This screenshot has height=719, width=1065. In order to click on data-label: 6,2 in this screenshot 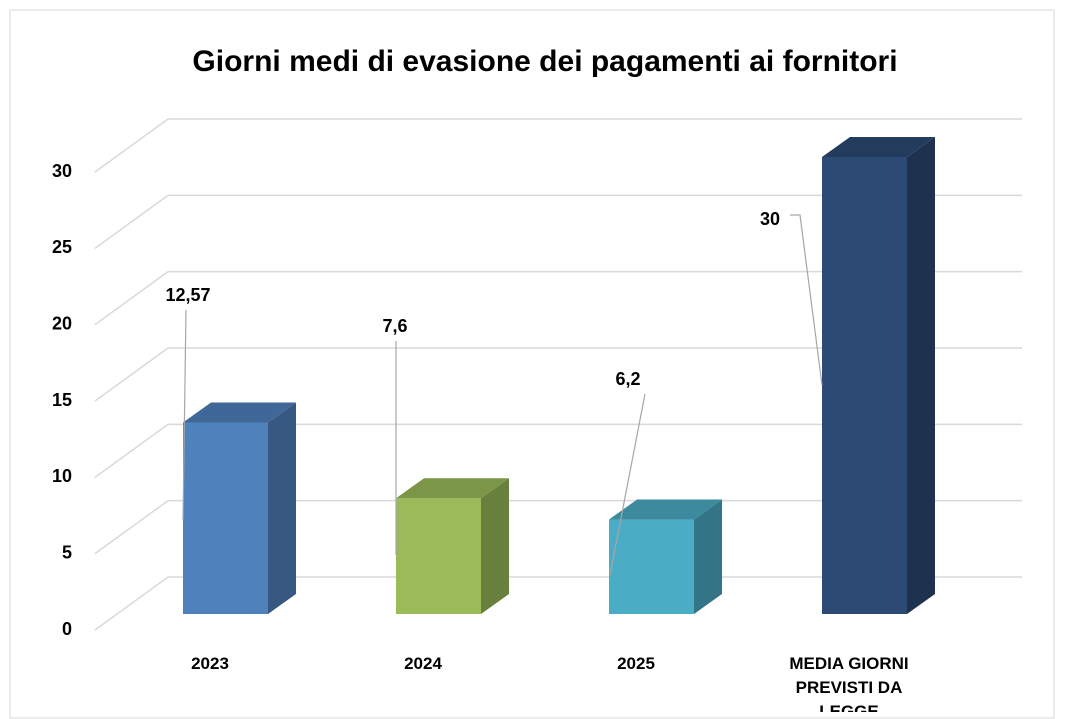, I will do `click(627, 379)`.